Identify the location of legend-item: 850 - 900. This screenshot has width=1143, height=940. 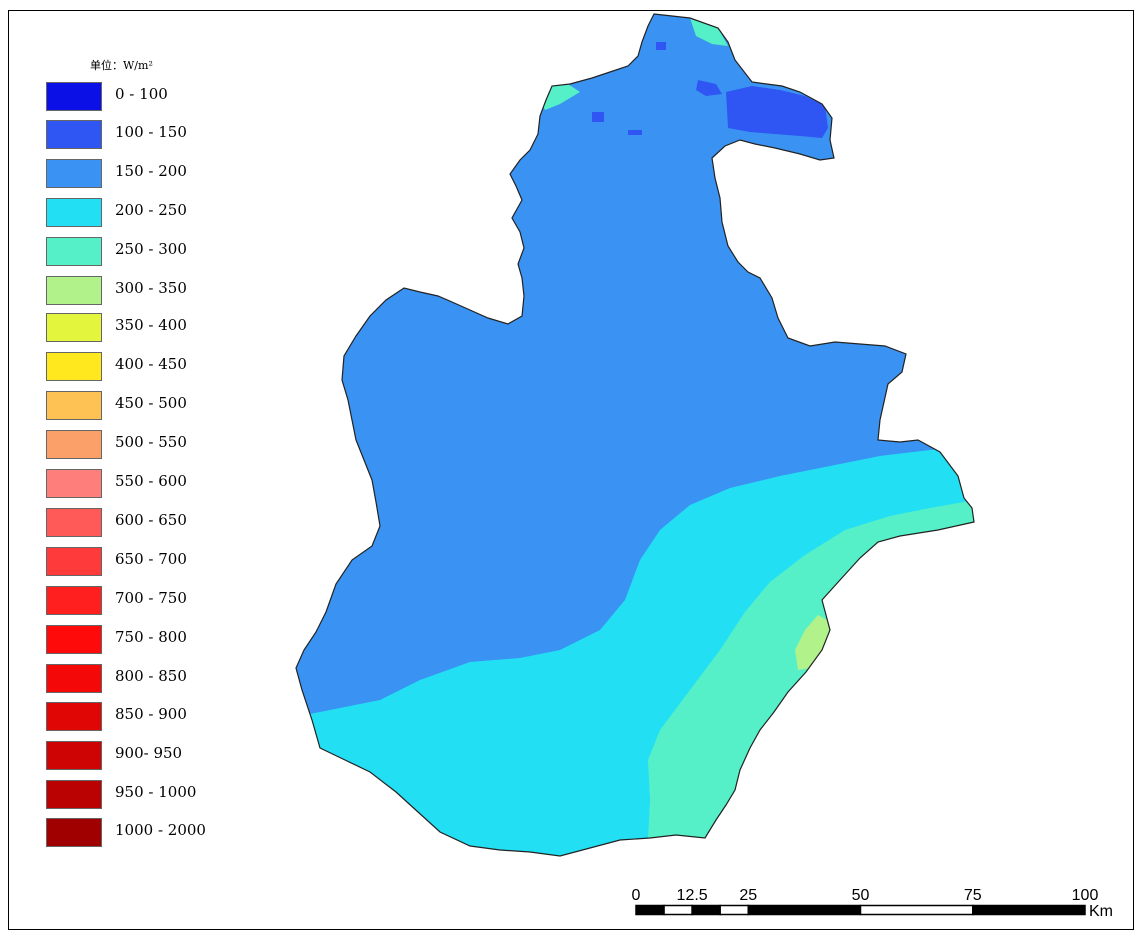
(166, 718).